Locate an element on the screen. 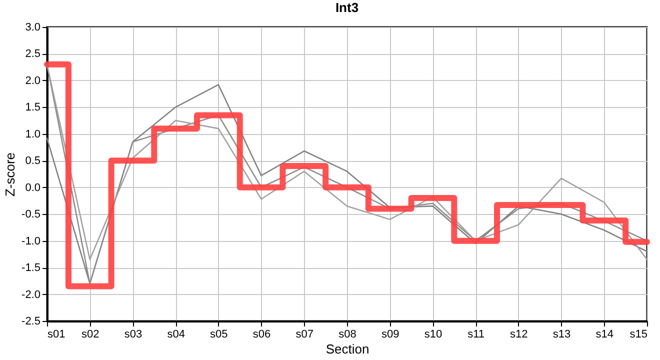 This screenshot has height=360, width=660. x-tick-label: s12 is located at coordinates (519, 334).